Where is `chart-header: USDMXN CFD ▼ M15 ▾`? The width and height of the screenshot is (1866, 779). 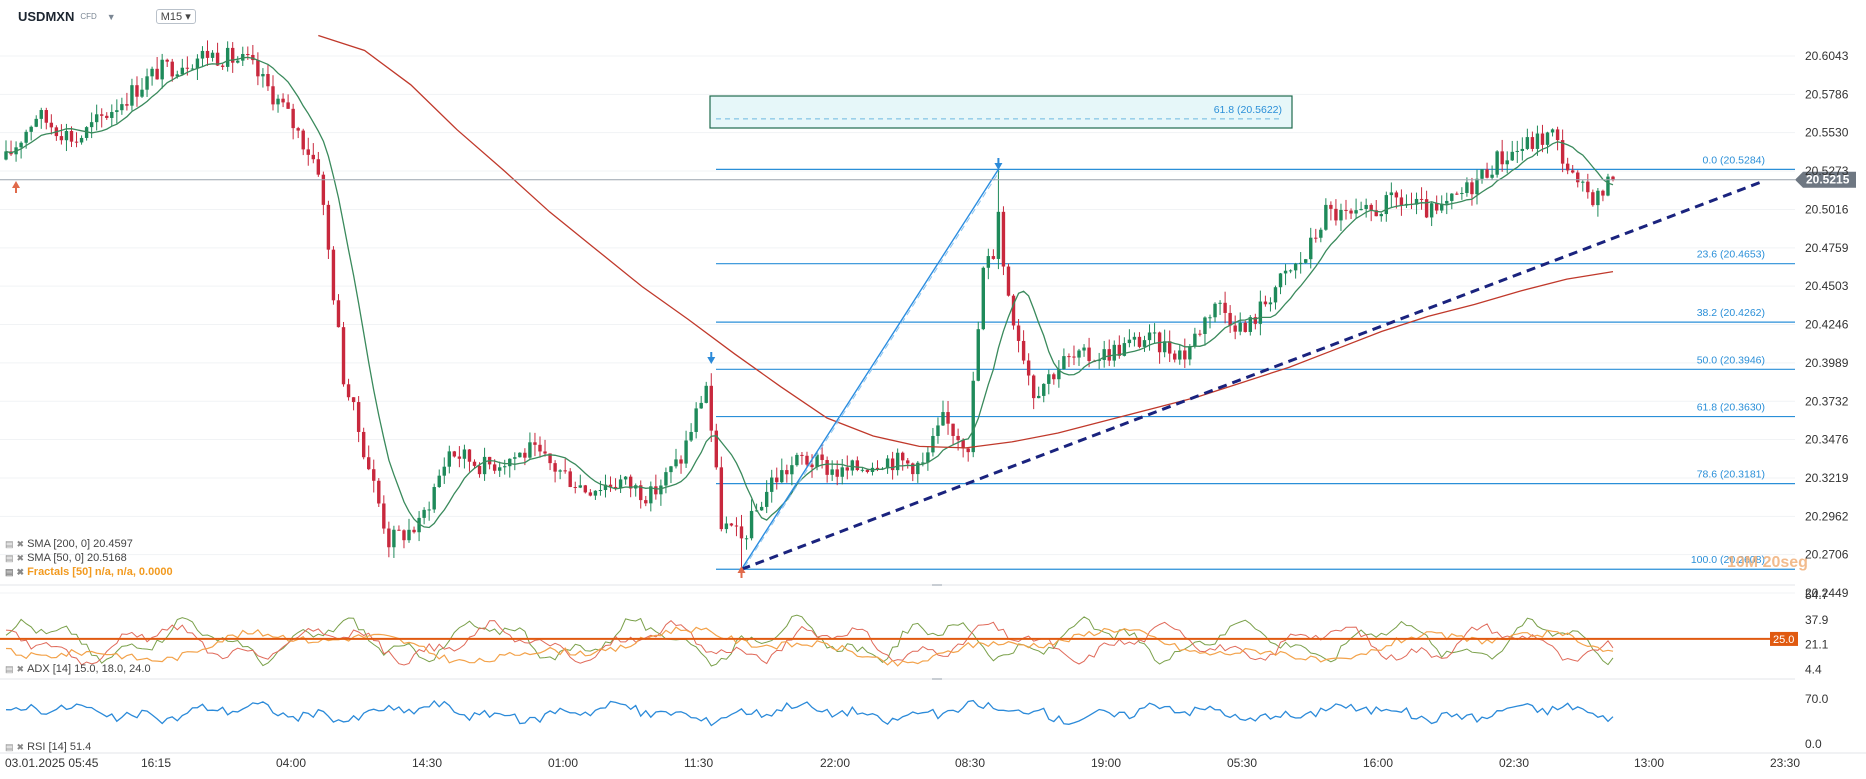 chart-header: USDMXN CFD ▼ M15 ▾ is located at coordinates (107, 16).